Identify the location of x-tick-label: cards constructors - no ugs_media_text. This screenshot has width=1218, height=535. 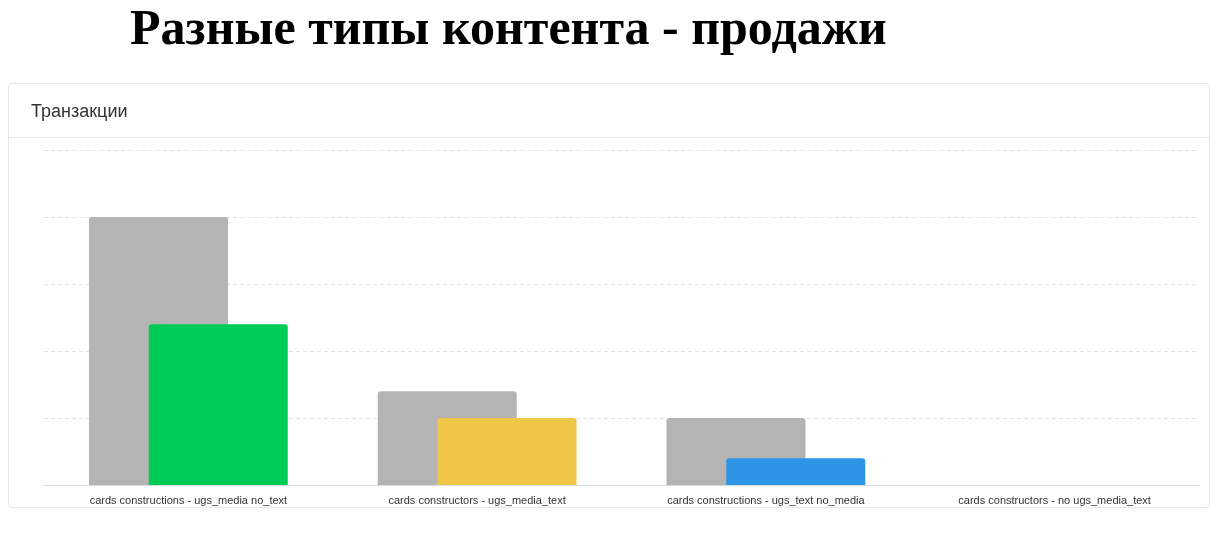
(1054, 499).